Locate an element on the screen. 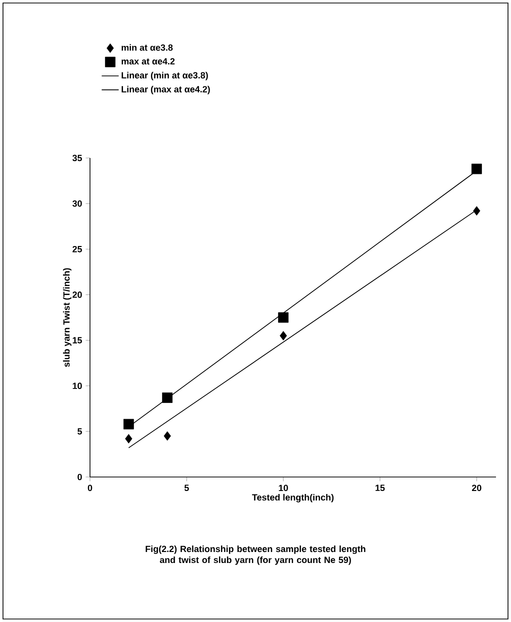 The image size is (511, 622). y-tick-label: 0 is located at coordinates (80, 477).